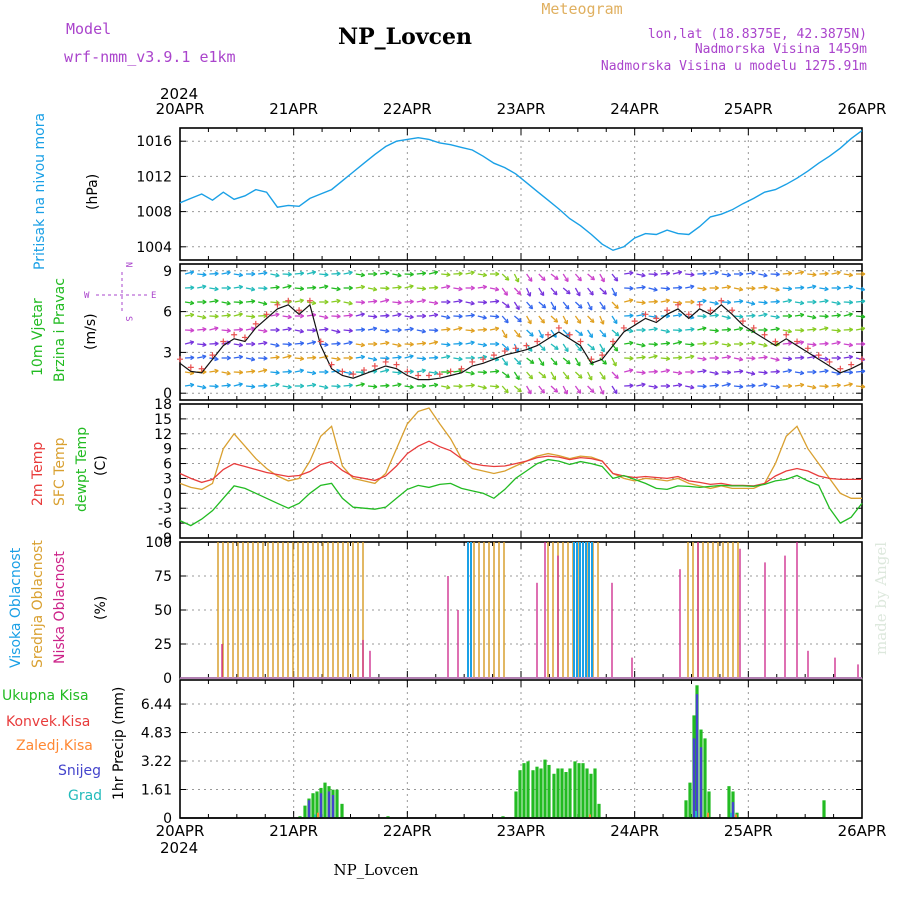 The height and width of the screenshot is (900, 900). Describe the element at coordinates (881, 598) in the screenshot. I see `credit-label: made by Angel` at that location.